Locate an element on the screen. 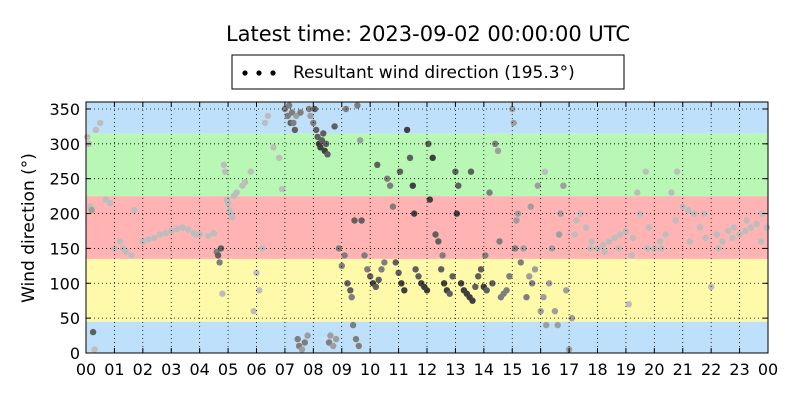 The image size is (800, 400). x-tick-label: 02 is located at coordinates (143, 369).